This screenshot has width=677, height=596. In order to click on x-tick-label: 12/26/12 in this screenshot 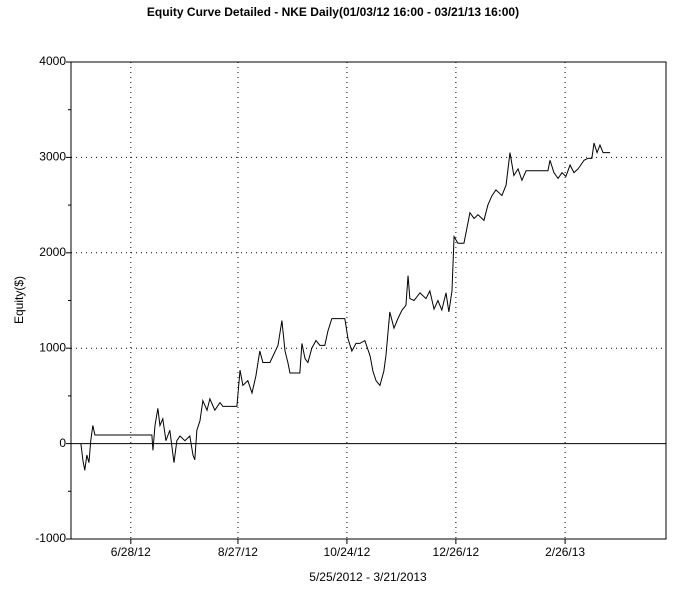, I will do `click(456, 552)`.